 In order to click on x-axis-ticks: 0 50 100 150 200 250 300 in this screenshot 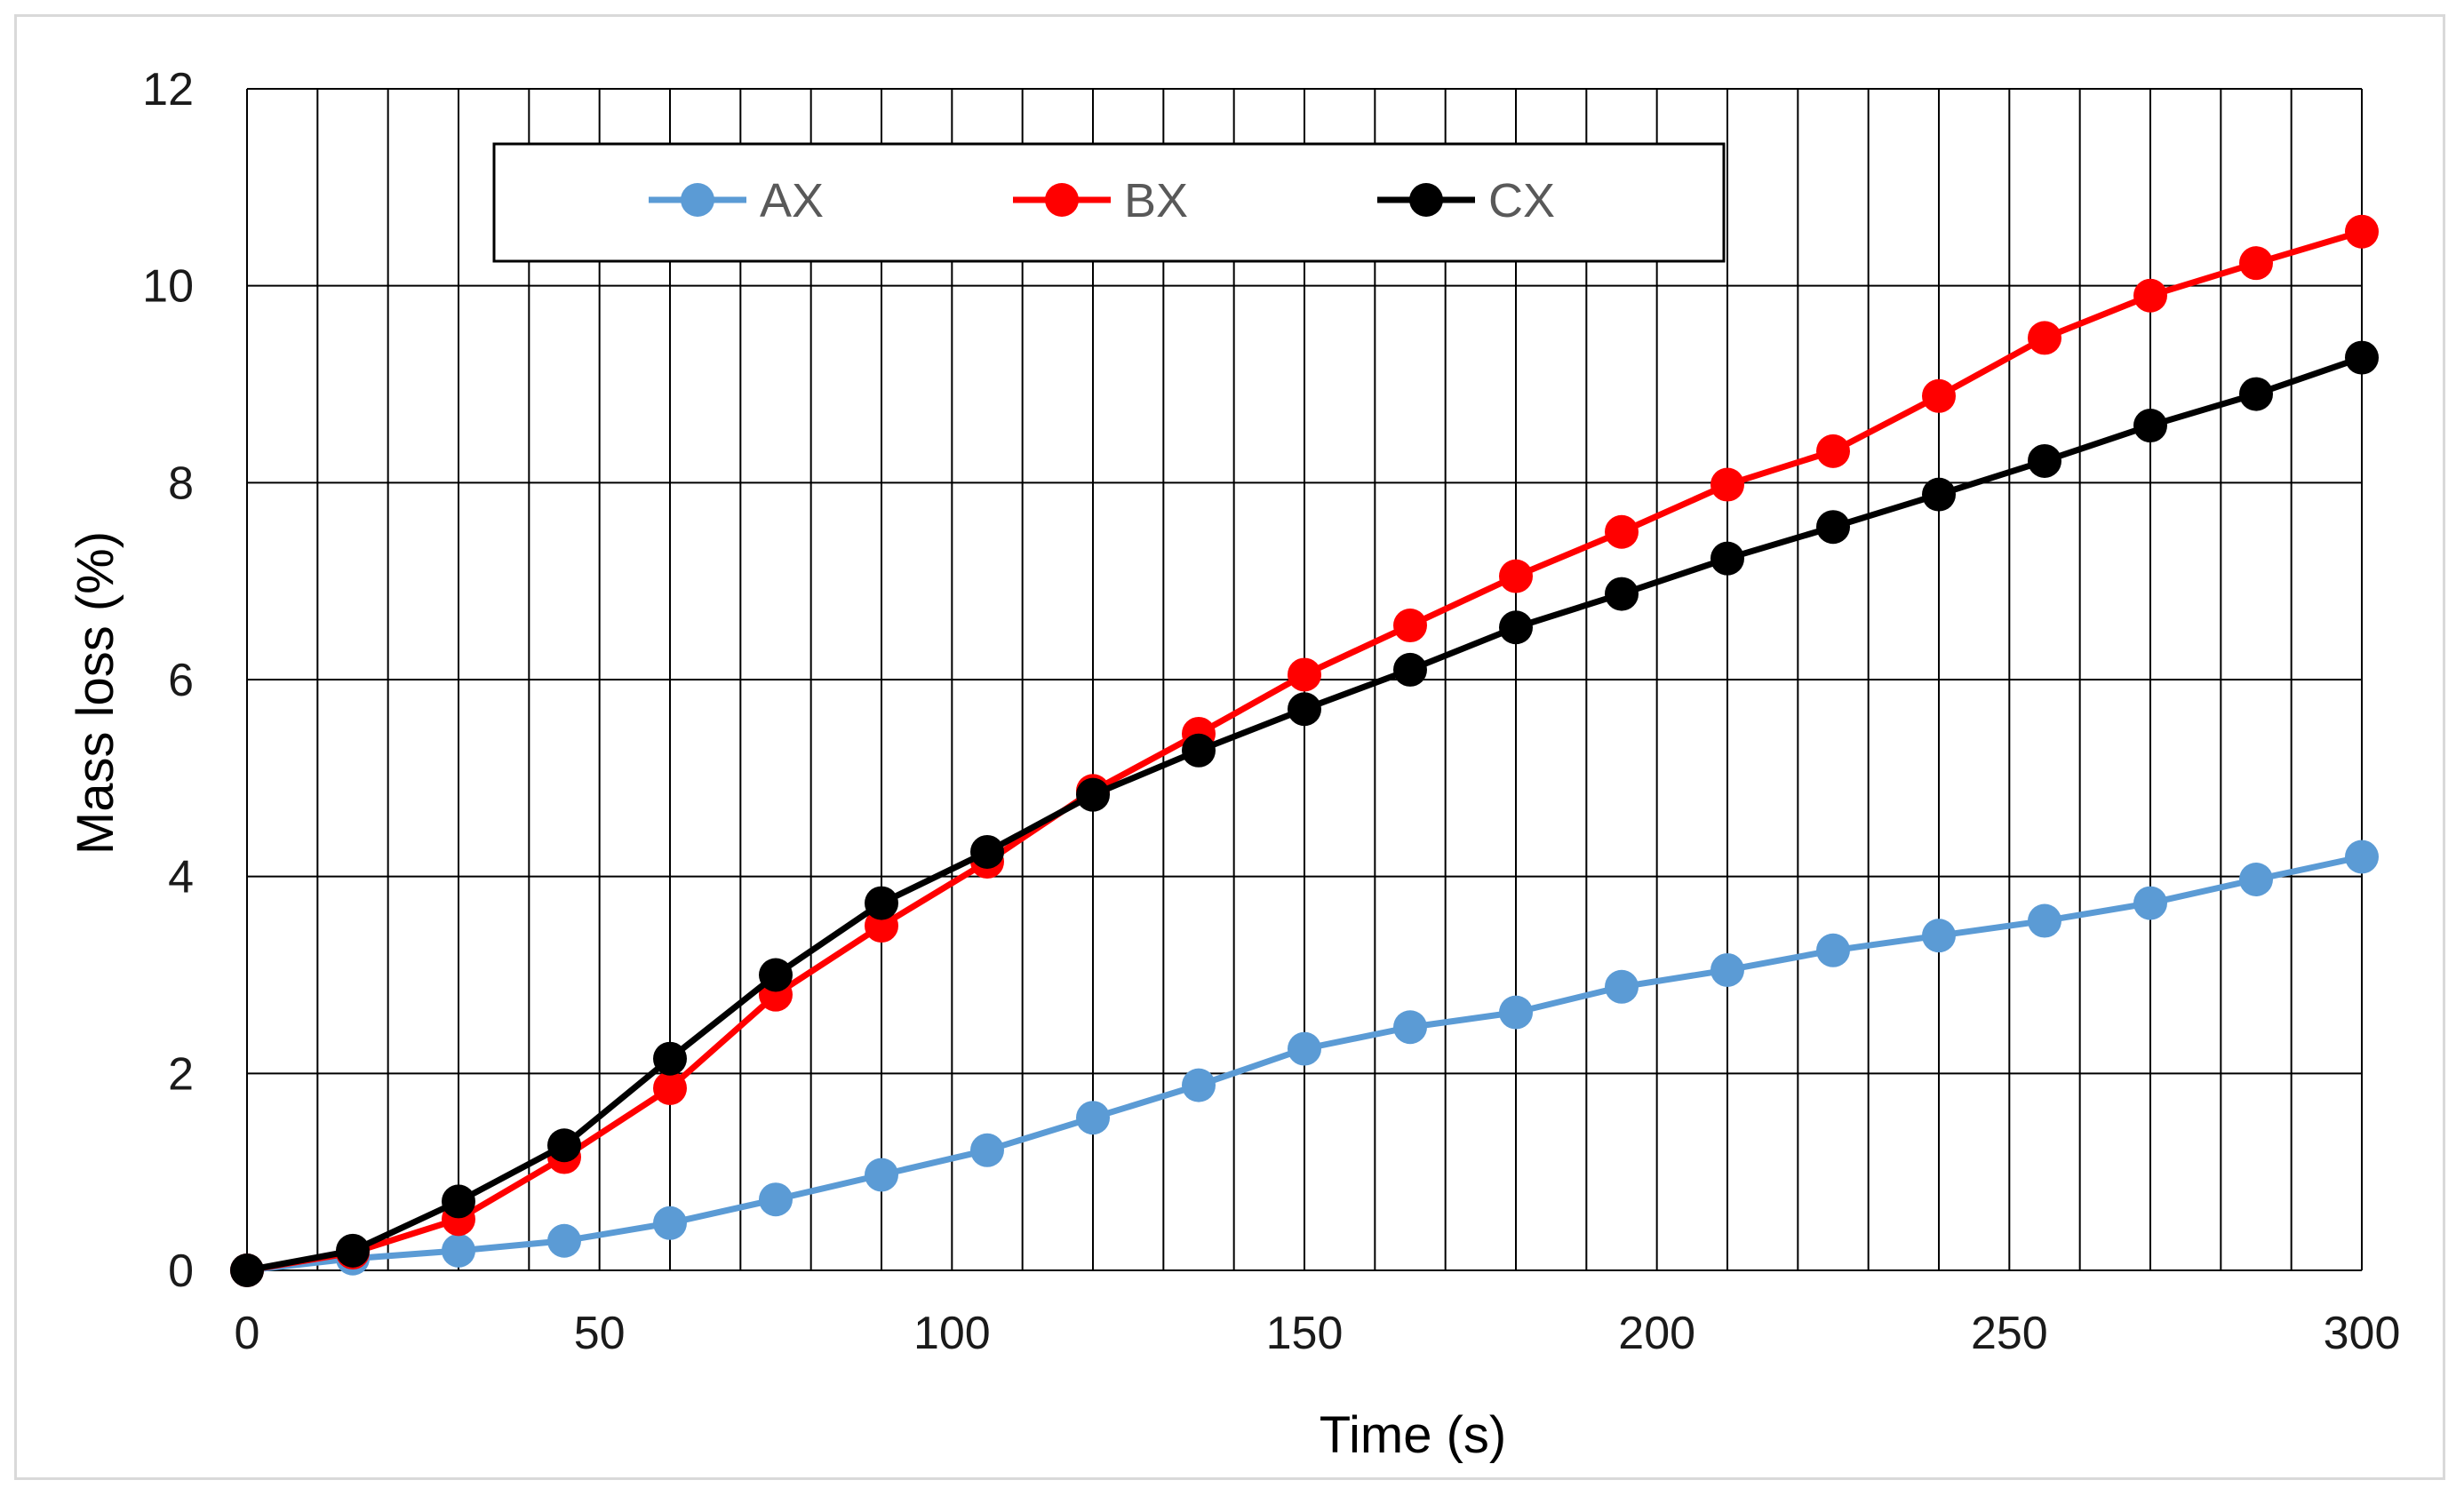, I will do `click(1318, 1333)`.